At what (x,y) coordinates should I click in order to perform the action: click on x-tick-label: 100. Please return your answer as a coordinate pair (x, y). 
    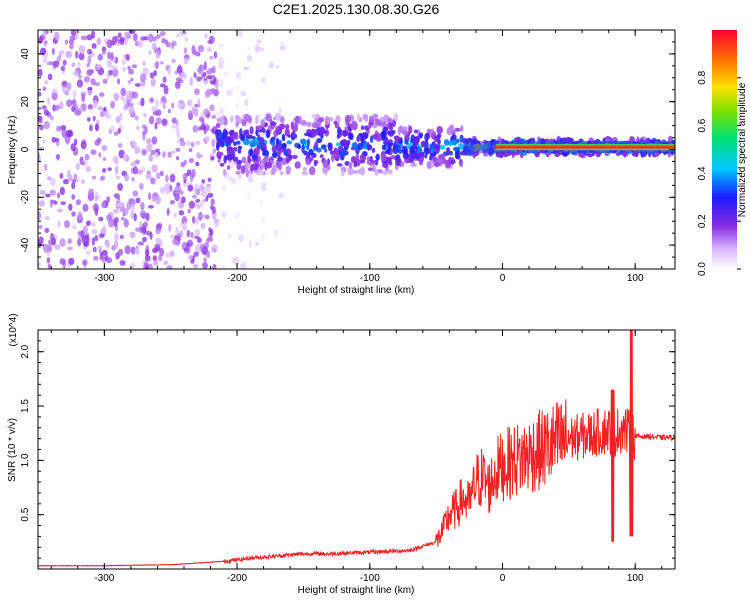
    Looking at the image, I should click on (635, 578).